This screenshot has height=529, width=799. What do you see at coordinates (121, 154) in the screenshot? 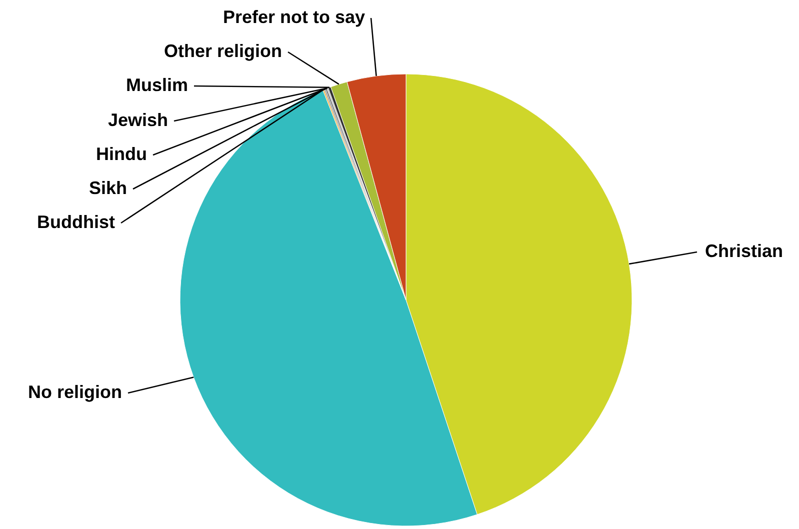
I see `slice-label: Hindu` at bounding box center [121, 154].